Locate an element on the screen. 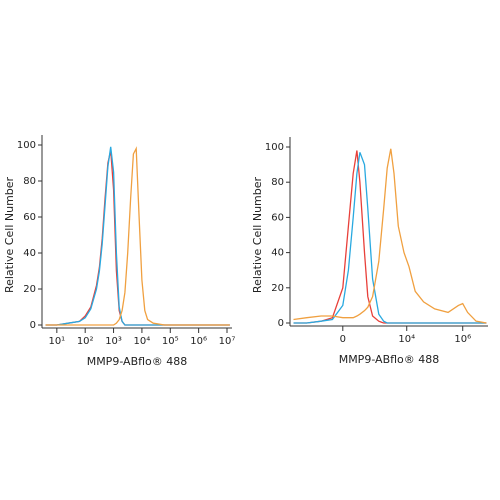 The image size is (500, 500). x-tick-label: 10⁵ is located at coordinates (170, 341).